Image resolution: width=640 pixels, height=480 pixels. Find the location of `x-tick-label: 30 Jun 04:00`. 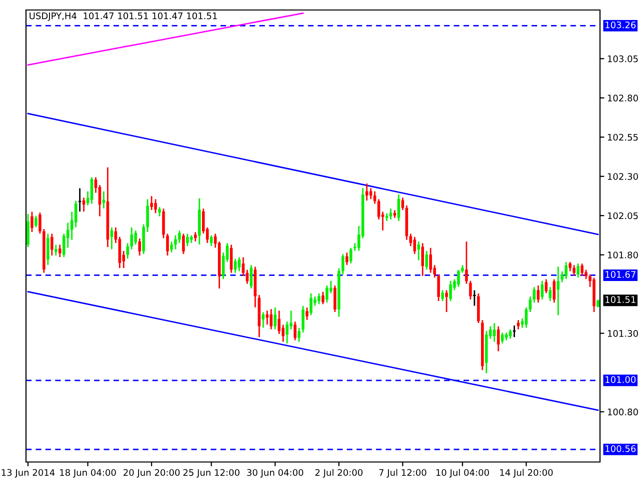

x-tick-label: 30 Jun 04:00 is located at coordinates (275, 473).